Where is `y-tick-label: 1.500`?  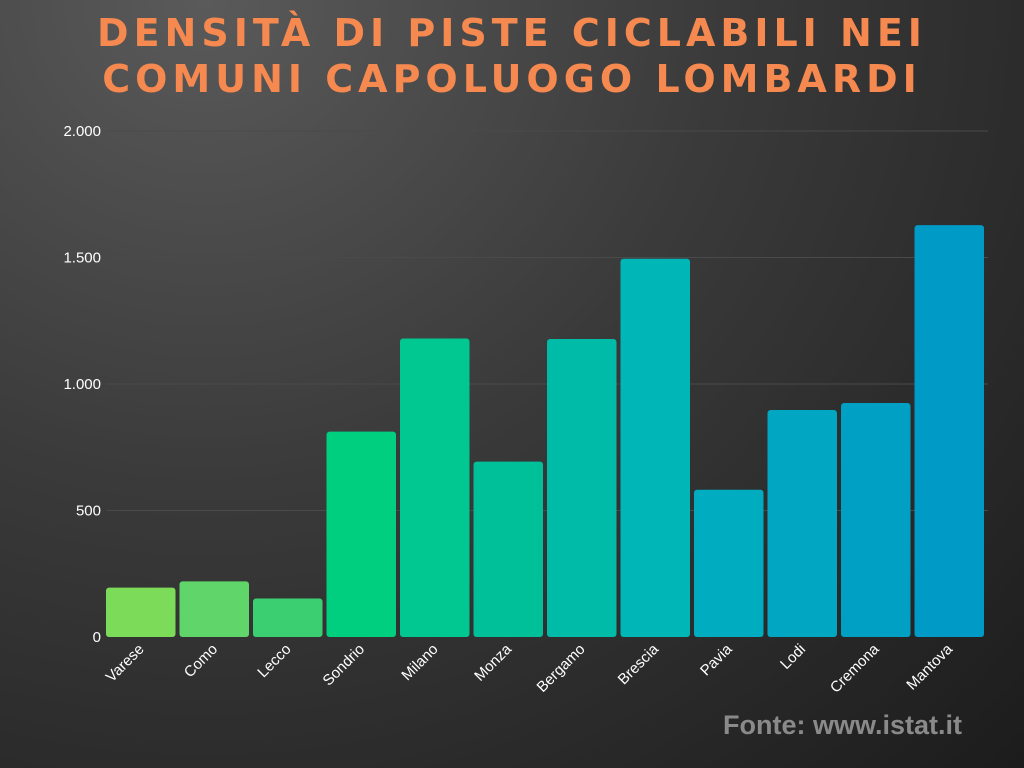
y-tick-label: 1.500 is located at coordinates (82, 258).